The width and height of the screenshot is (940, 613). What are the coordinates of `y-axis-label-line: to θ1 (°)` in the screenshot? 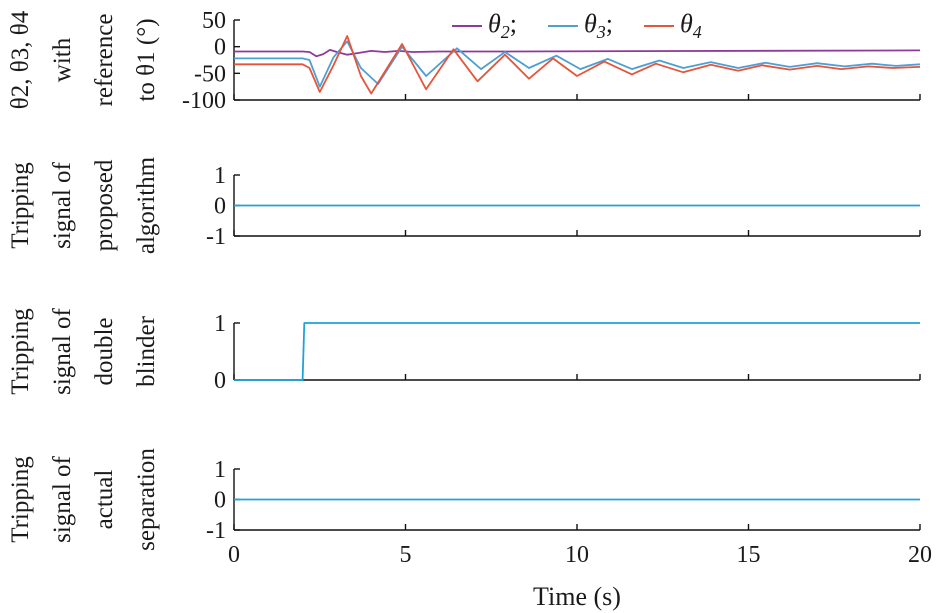 It's located at (146, 59).